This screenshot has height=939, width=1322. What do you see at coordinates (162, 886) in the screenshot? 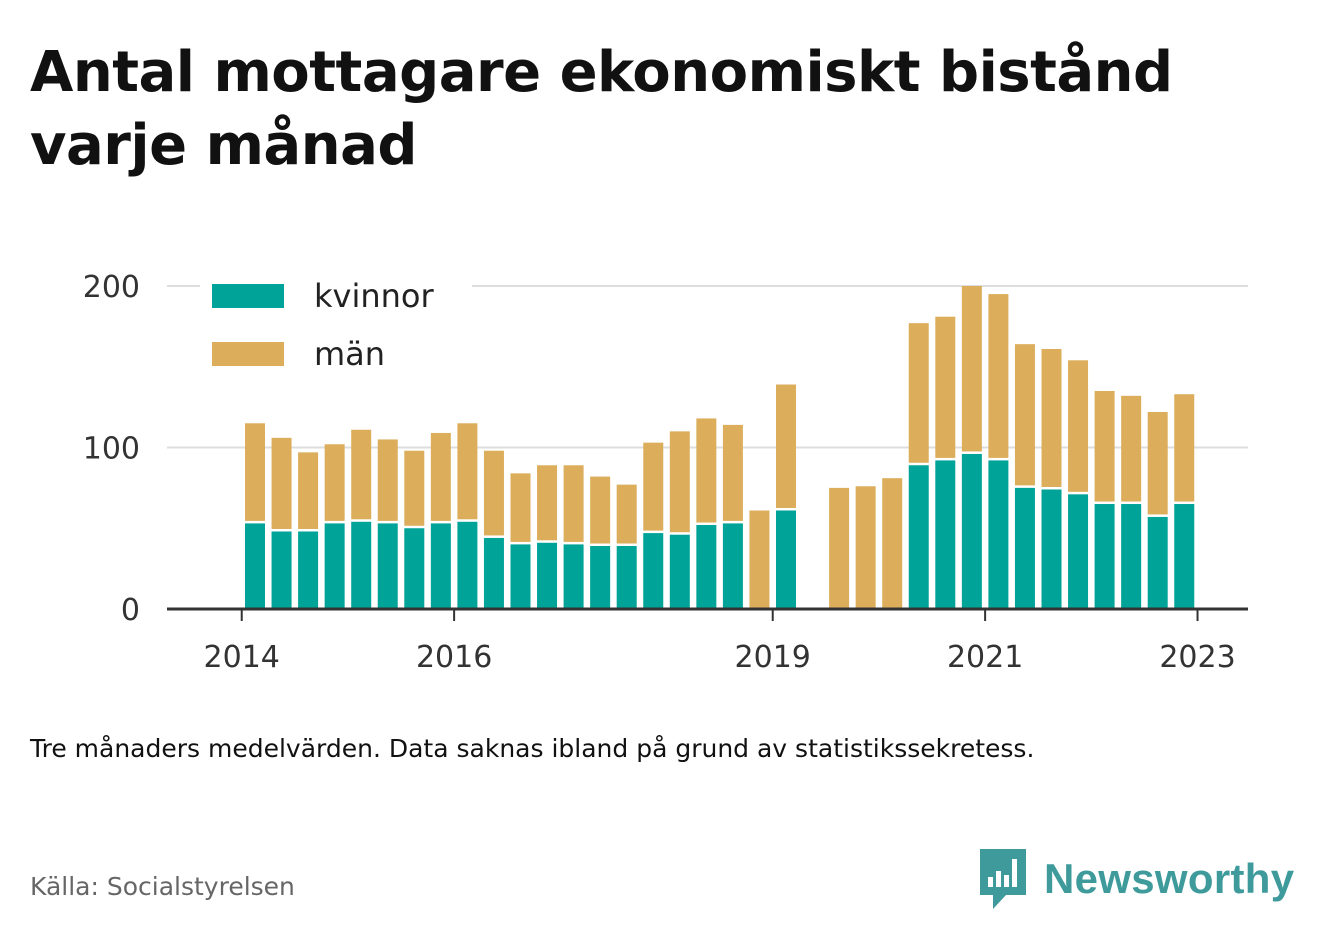
I see `source-credit: Källa: Socialstyrelsen` at bounding box center [162, 886].